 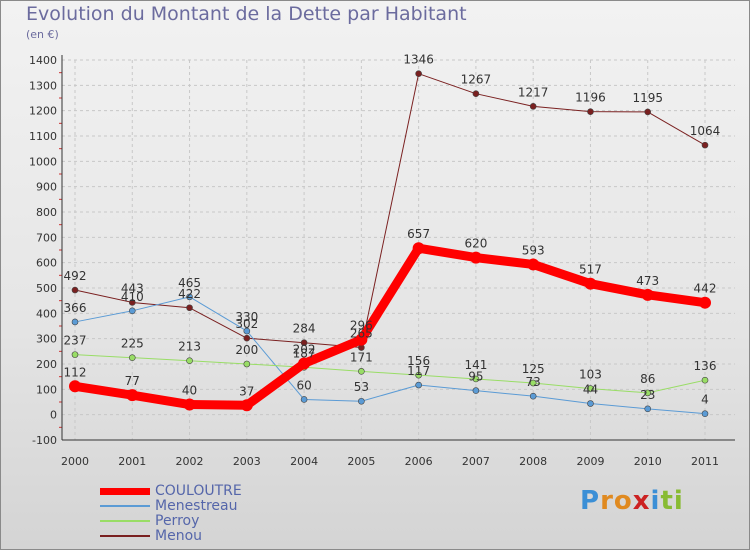 What do you see at coordinates (705, 366) in the screenshot?
I see `data-label-perroy: 136` at bounding box center [705, 366].